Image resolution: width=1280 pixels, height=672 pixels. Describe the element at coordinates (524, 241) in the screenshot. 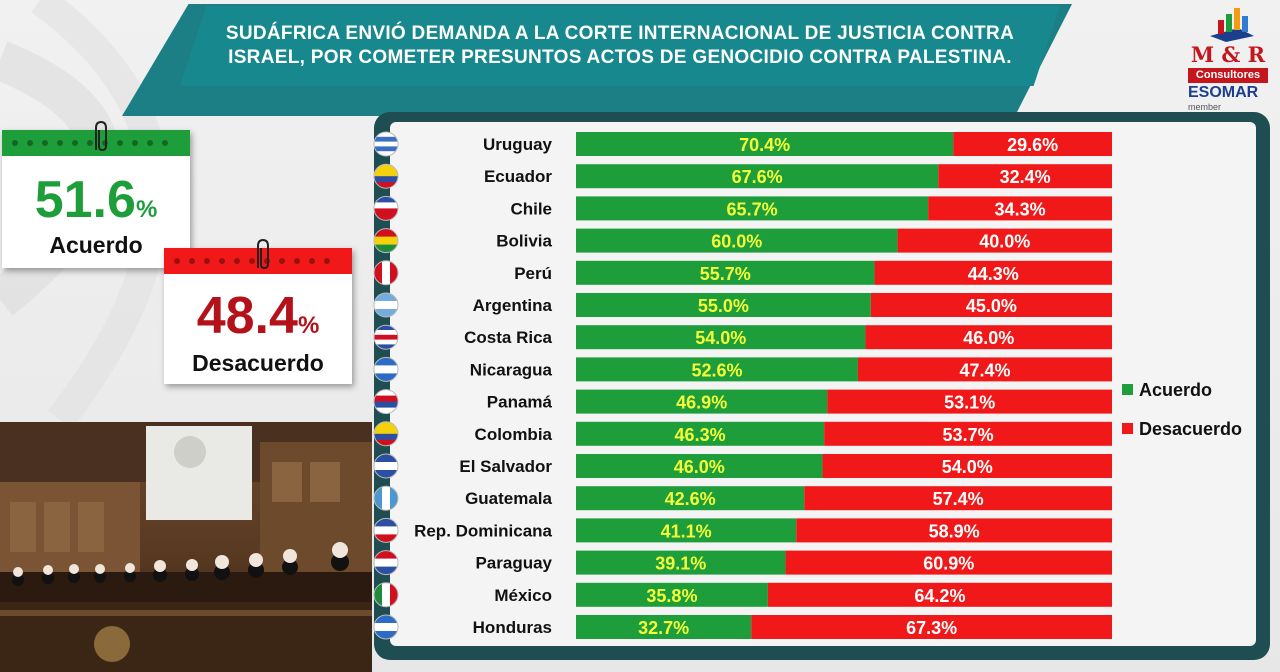

I see `country-label: Bolivia` at that location.